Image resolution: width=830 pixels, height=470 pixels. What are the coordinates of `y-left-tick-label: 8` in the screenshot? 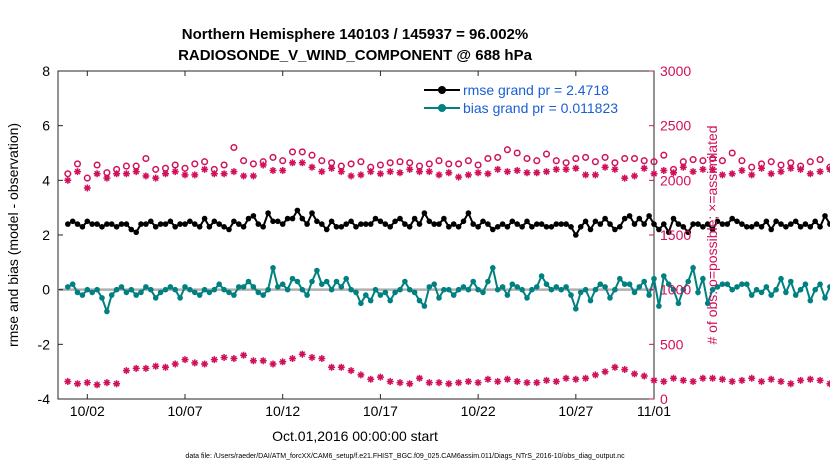 It's located at (46, 71).